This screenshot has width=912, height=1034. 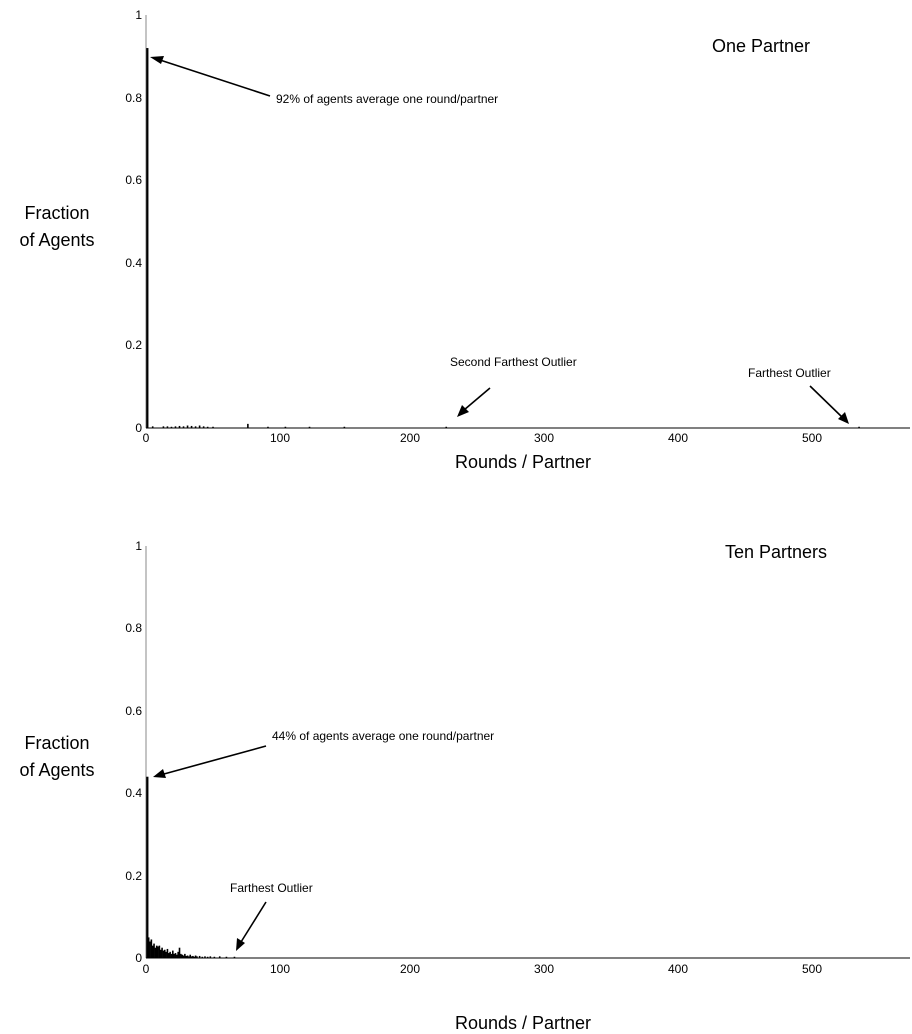 What do you see at coordinates (324, 81) in the screenshot?
I see `annotation-peak: 92% of agents average one round/partner` at bounding box center [324, 81].